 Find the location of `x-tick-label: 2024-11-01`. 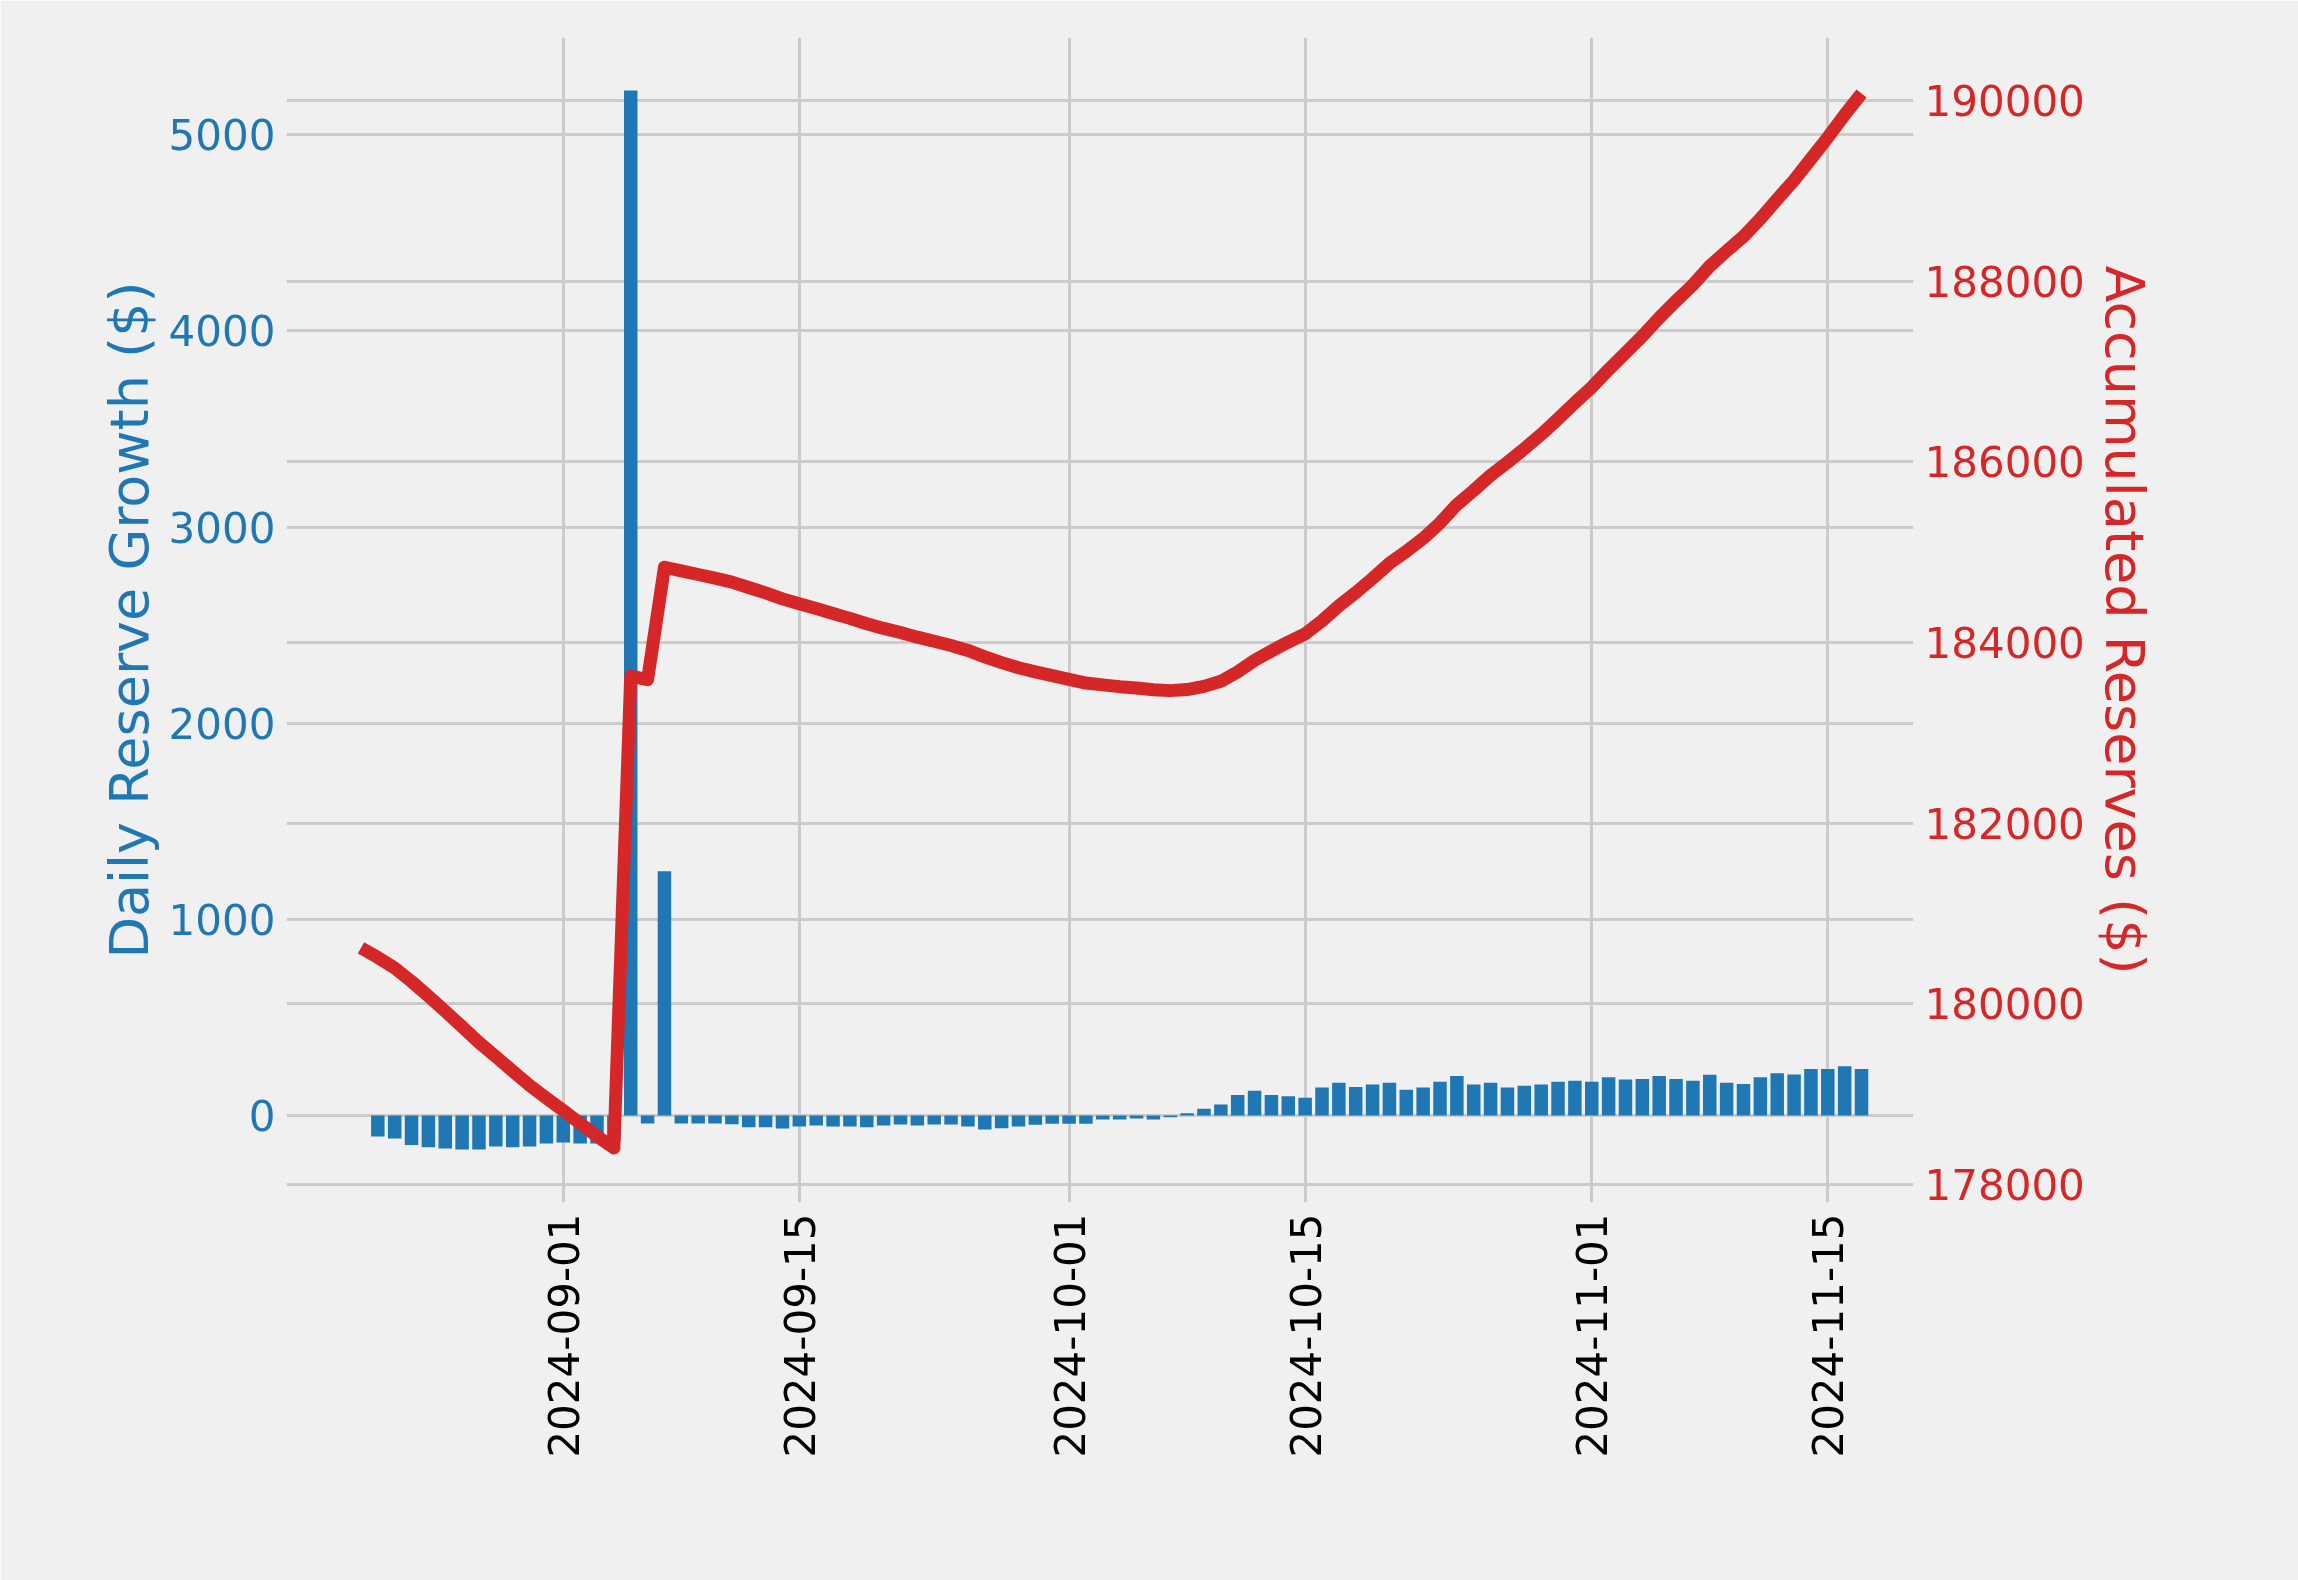

x-tick-label: 2024-11-01 is located at coordinates (1593, 1335).